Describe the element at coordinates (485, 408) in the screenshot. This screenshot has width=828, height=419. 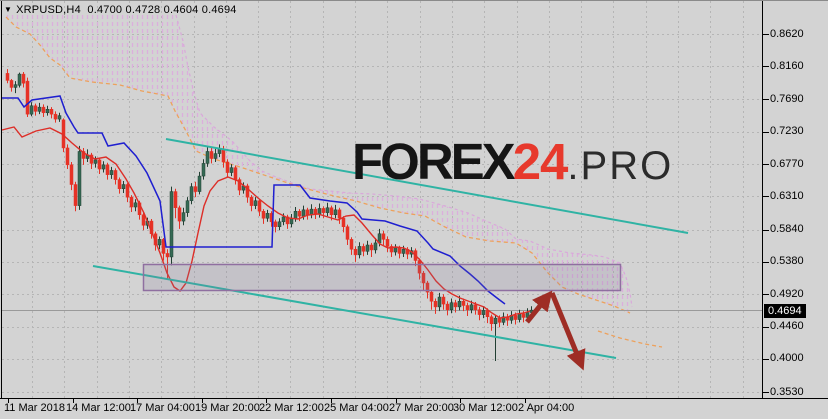
I see `time-axis-label: 30 Mar 12:00` at that location.